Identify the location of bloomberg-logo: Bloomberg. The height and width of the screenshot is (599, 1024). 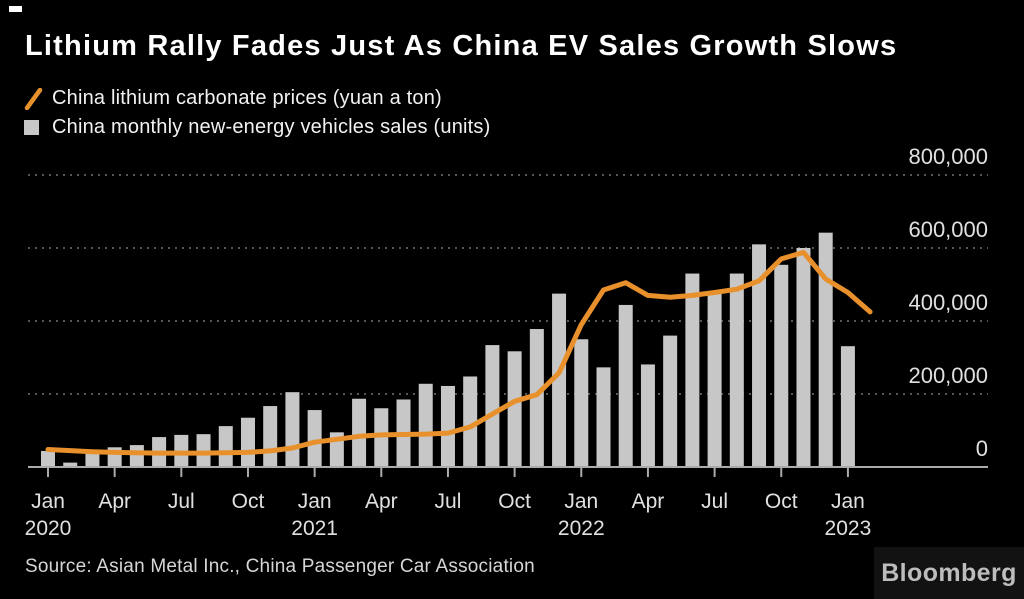
(949, 572).